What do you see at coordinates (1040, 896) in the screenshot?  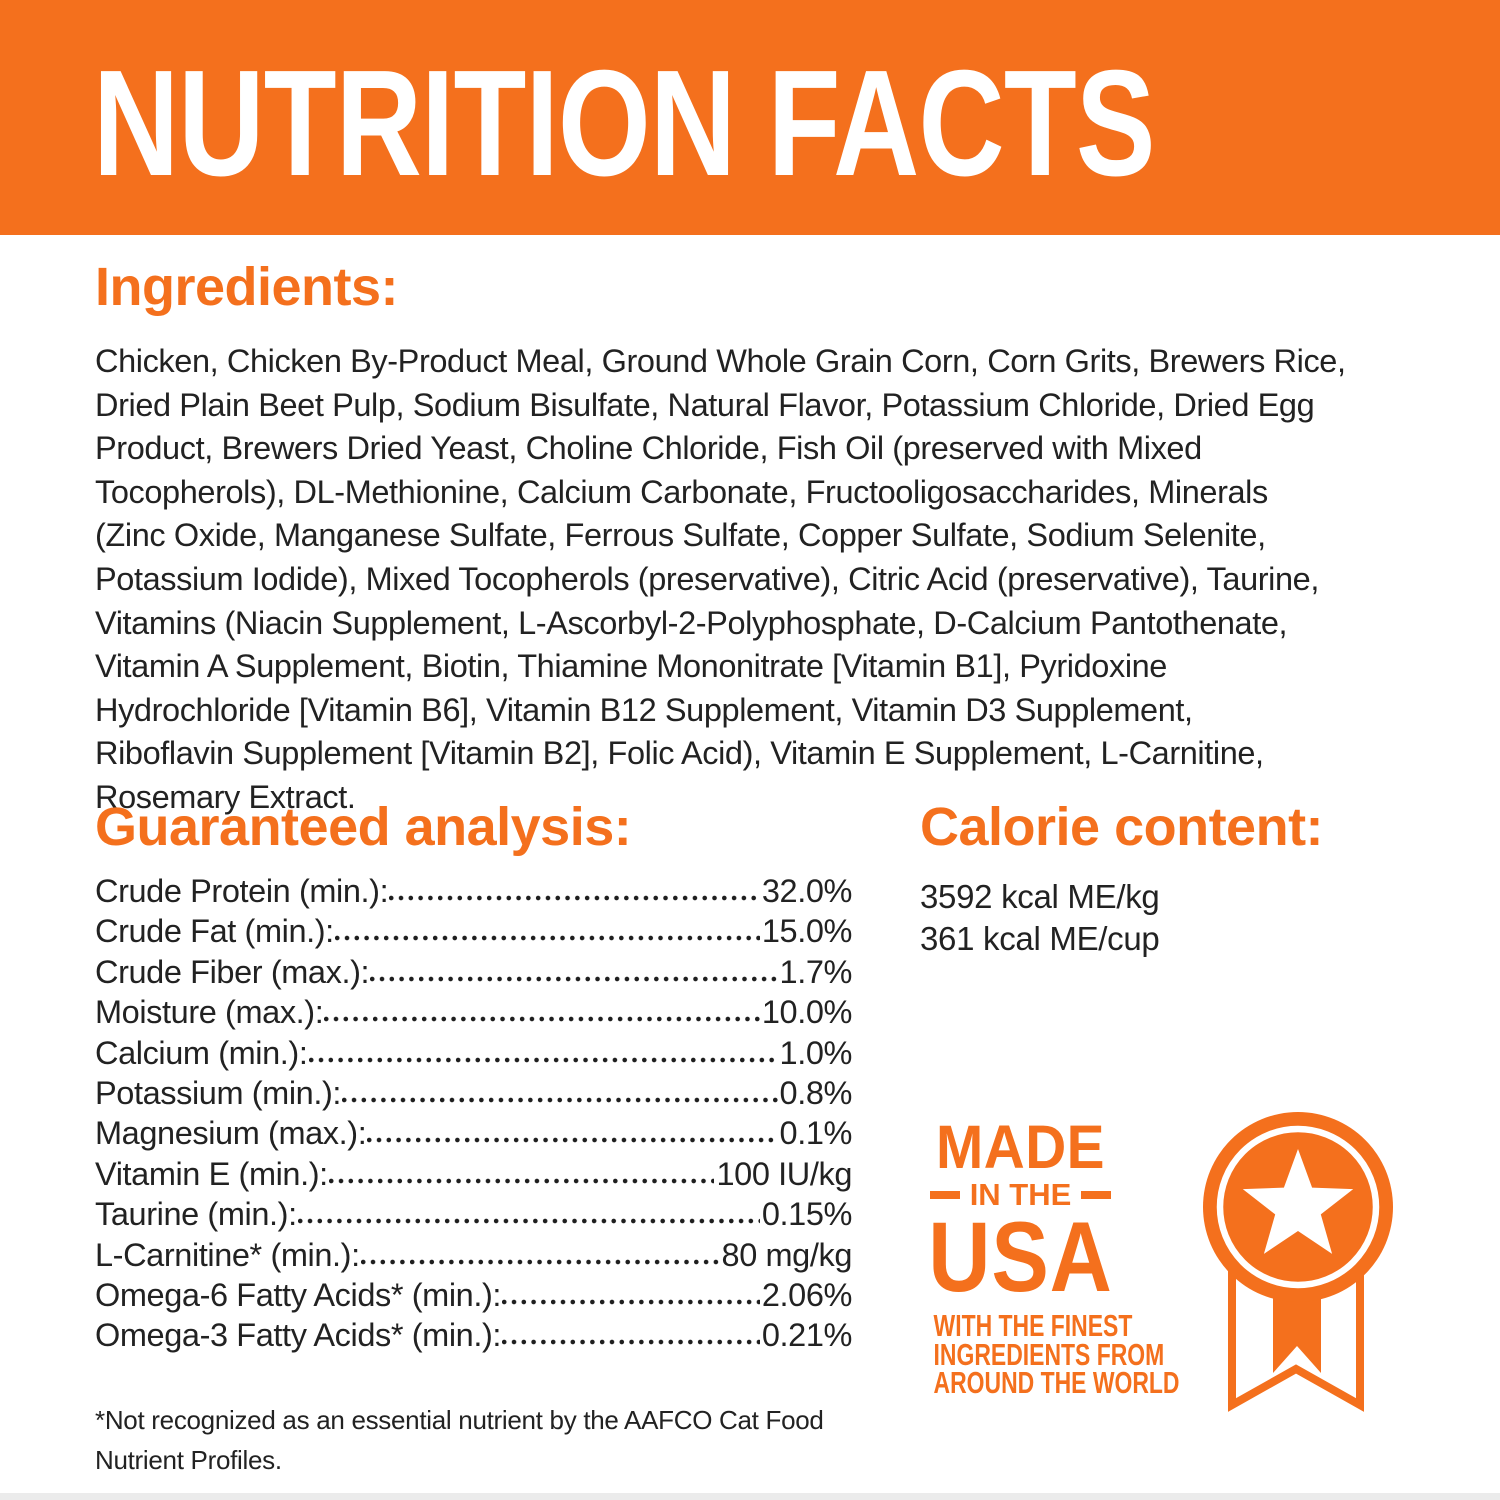 I see `calorie-line: 3592 kcal ME/kg` at bounding box center [1040, 896].